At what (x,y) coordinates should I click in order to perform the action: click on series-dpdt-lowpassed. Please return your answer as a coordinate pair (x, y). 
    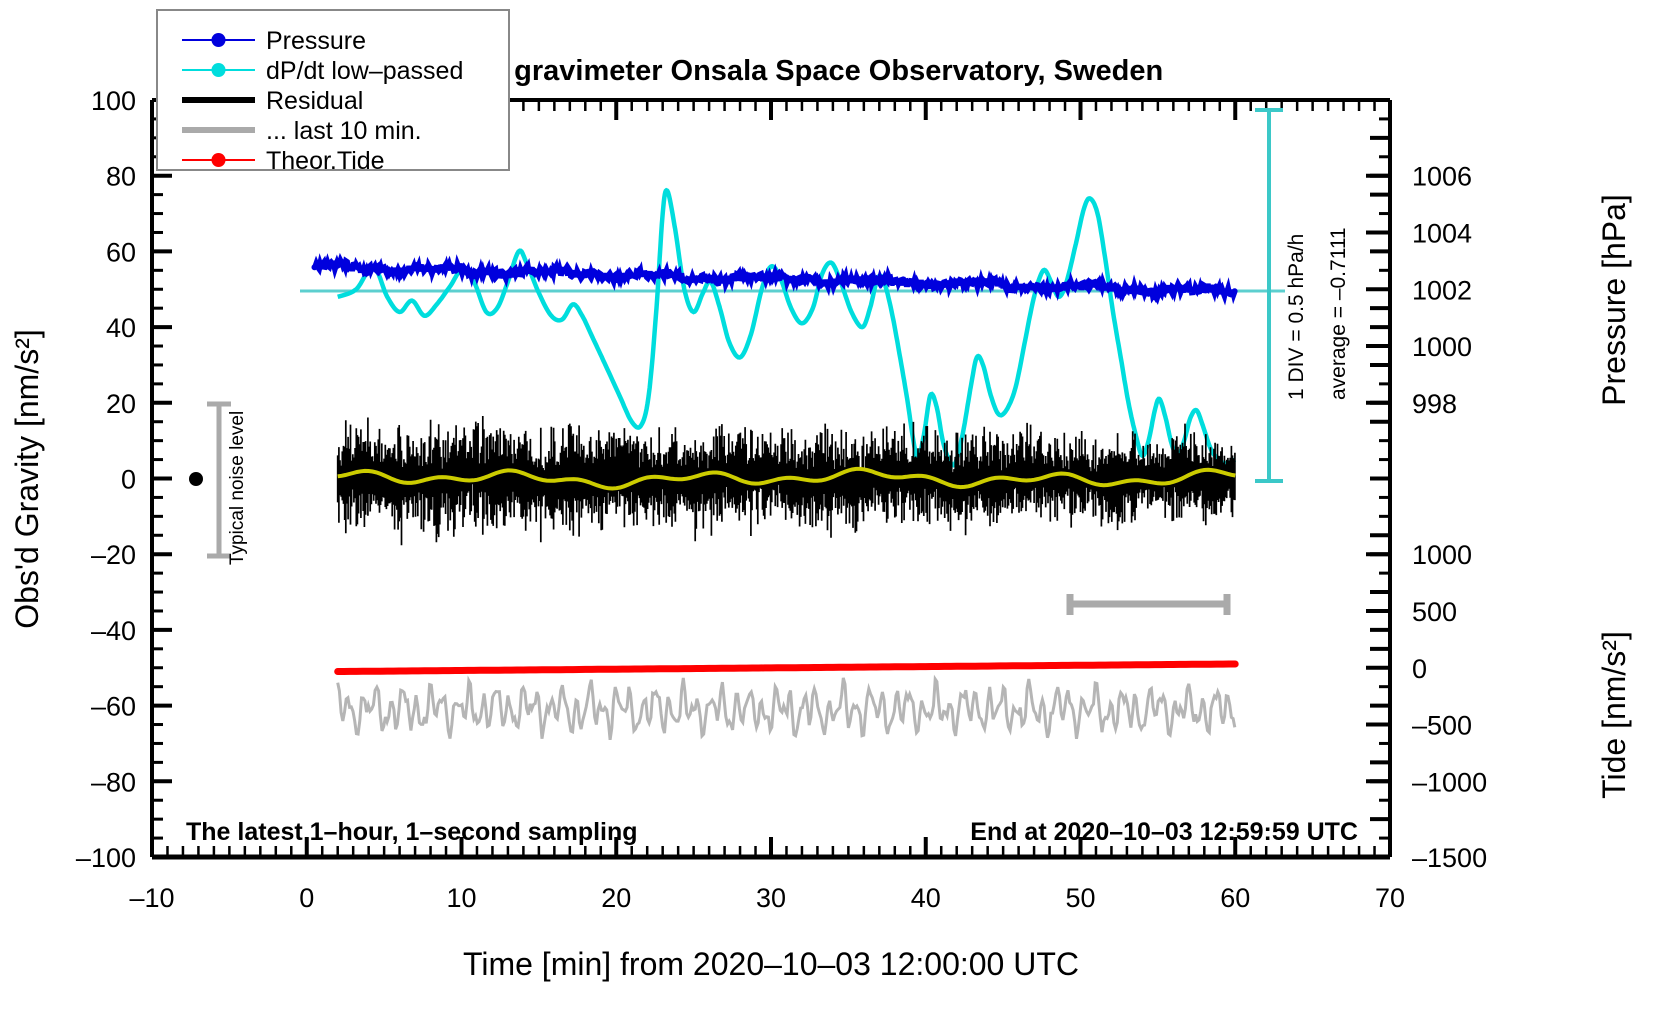
    Looking at the image, I should click on (787, 327).